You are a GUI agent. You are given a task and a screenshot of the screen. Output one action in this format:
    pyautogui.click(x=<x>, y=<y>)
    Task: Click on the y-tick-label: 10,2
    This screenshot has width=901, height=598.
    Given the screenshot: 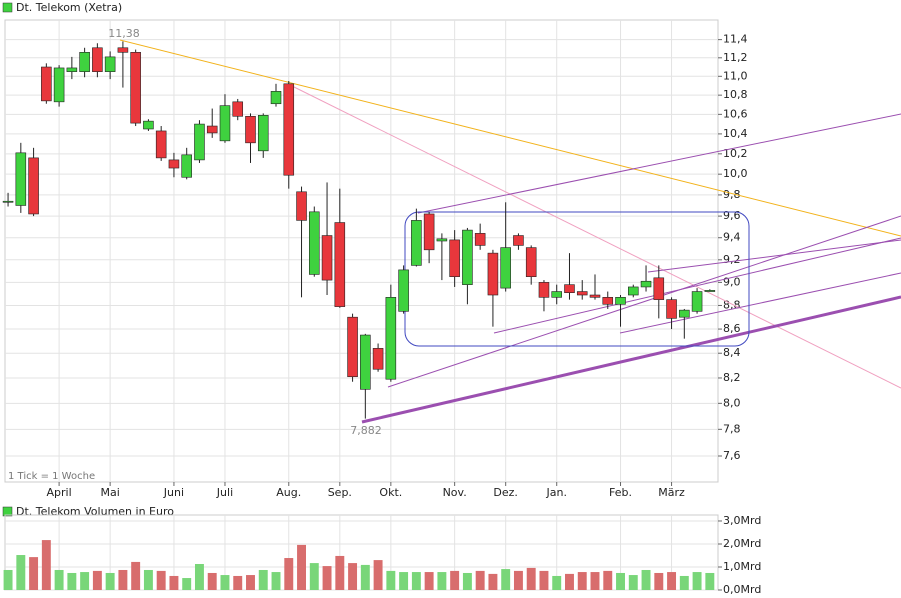 What is the action you would take?
    pyautogui.click(x=735, y=153)
    